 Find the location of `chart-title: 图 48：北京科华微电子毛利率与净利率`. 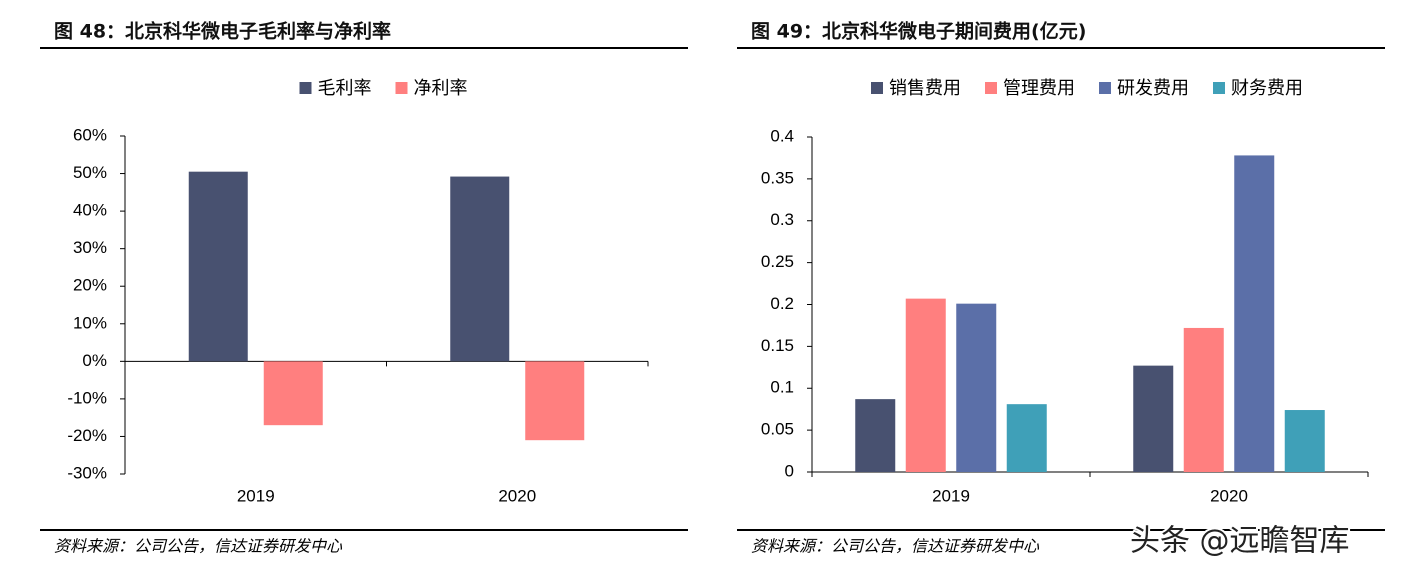

chart-title: 图 48：北京科华微电子毛利率与净利率 is located at coordinates (222, 31).